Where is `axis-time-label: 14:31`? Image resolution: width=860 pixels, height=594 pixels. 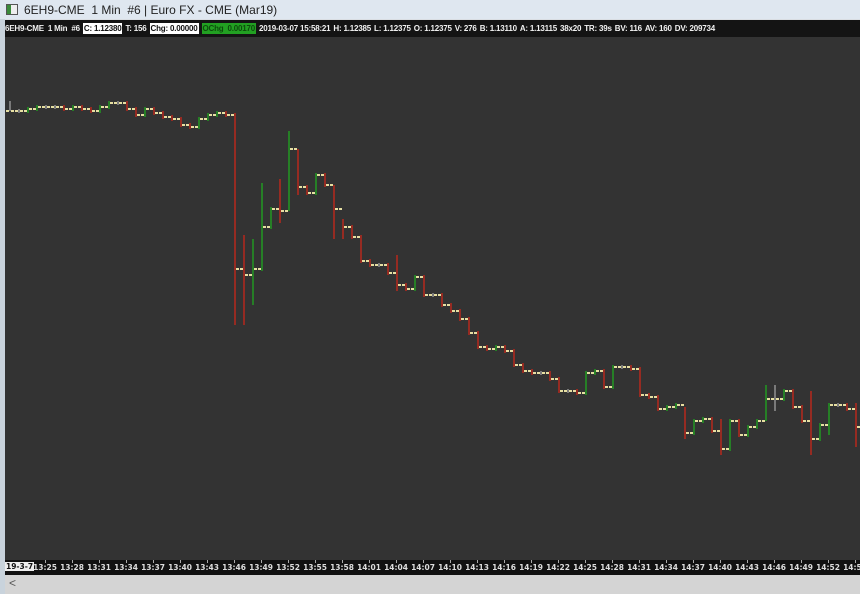 axis-time-label: 14:31 is located at coordinates (639, 567).